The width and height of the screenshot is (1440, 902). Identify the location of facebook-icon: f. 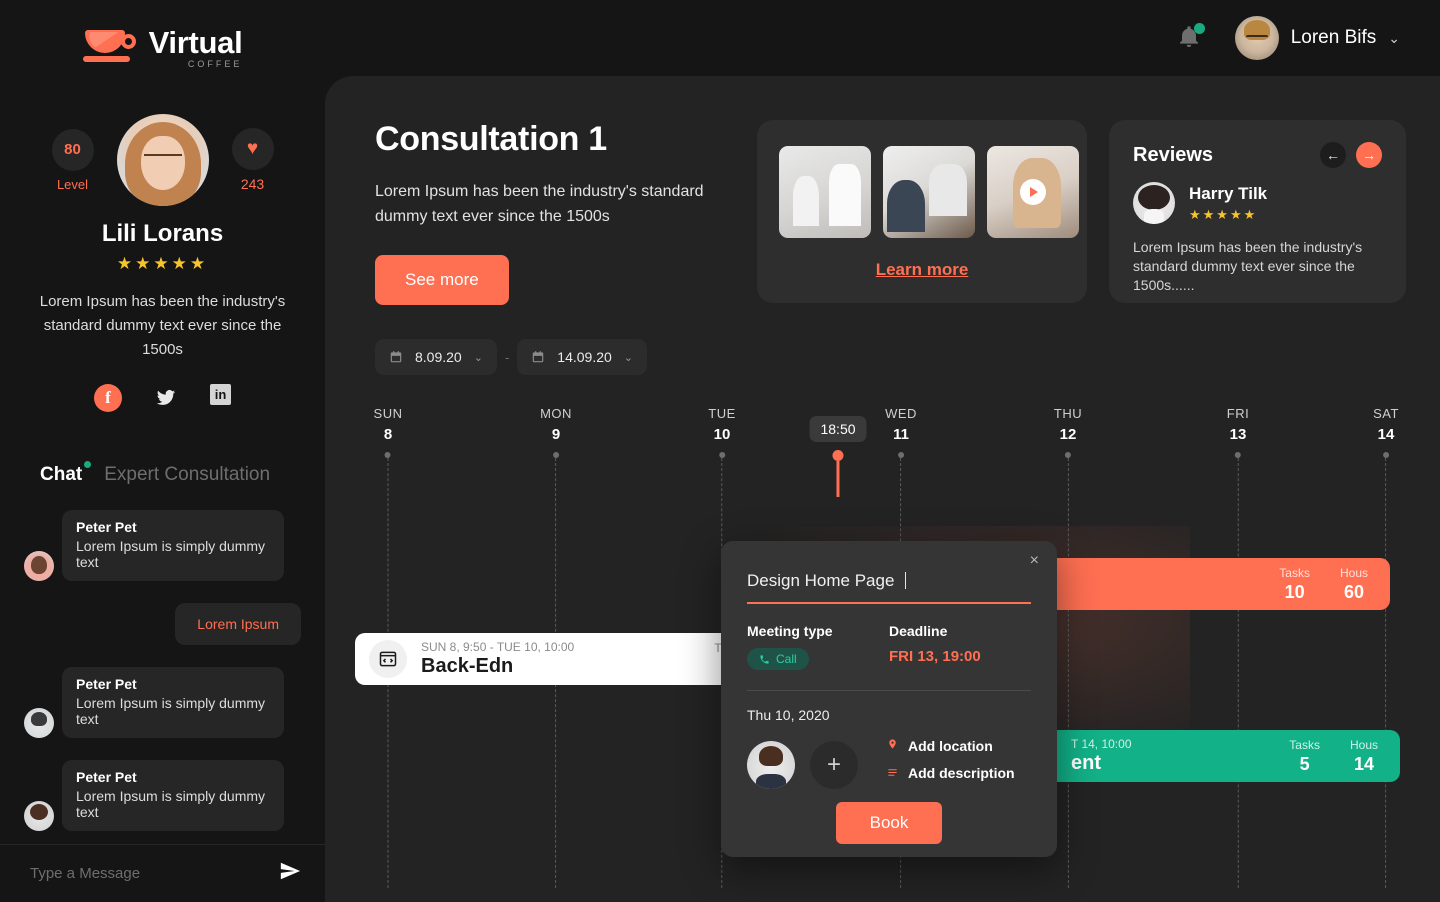
(108, 398).